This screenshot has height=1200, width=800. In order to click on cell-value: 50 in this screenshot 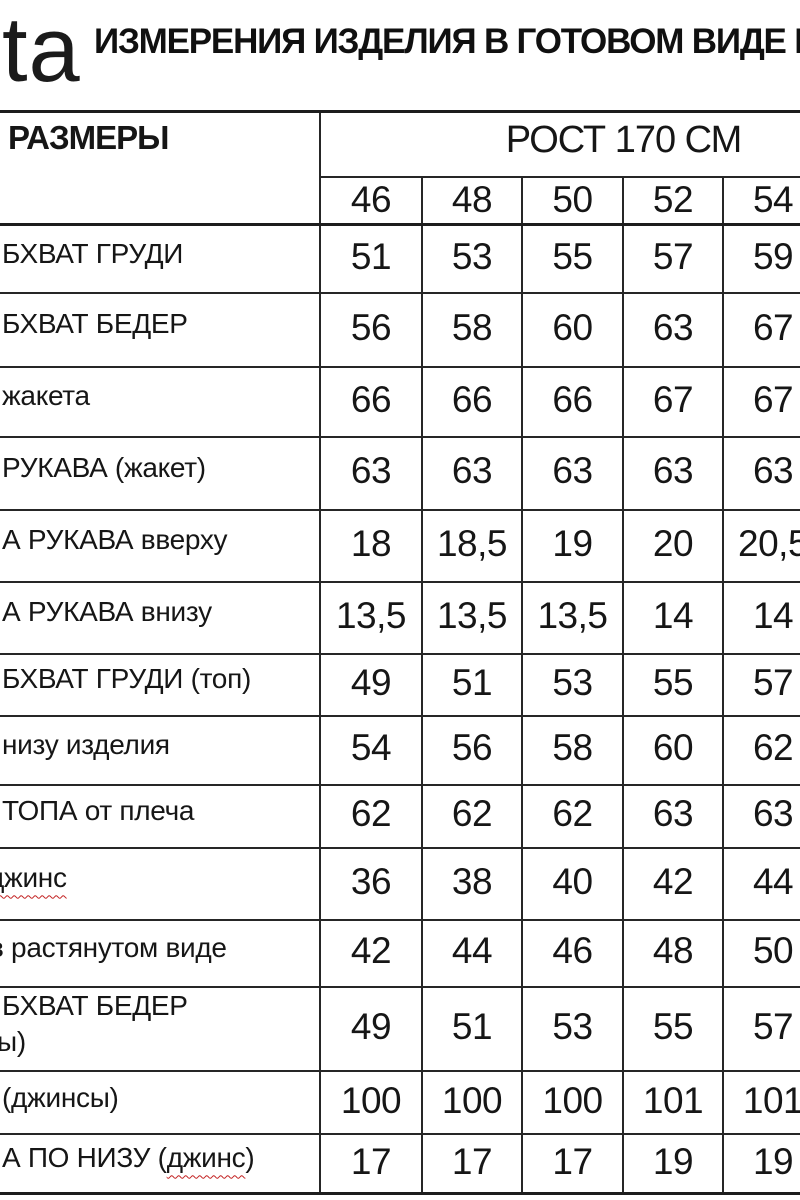, I will do `click(760, 953)`.